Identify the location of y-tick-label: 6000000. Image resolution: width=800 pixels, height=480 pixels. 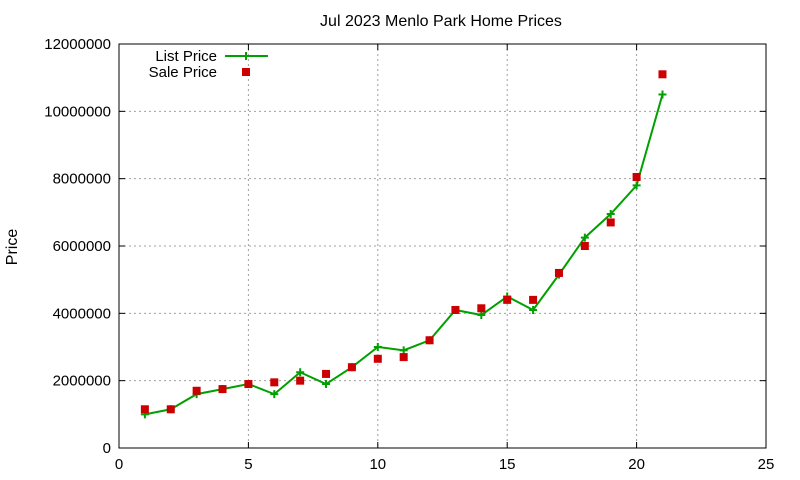
(82, 246).